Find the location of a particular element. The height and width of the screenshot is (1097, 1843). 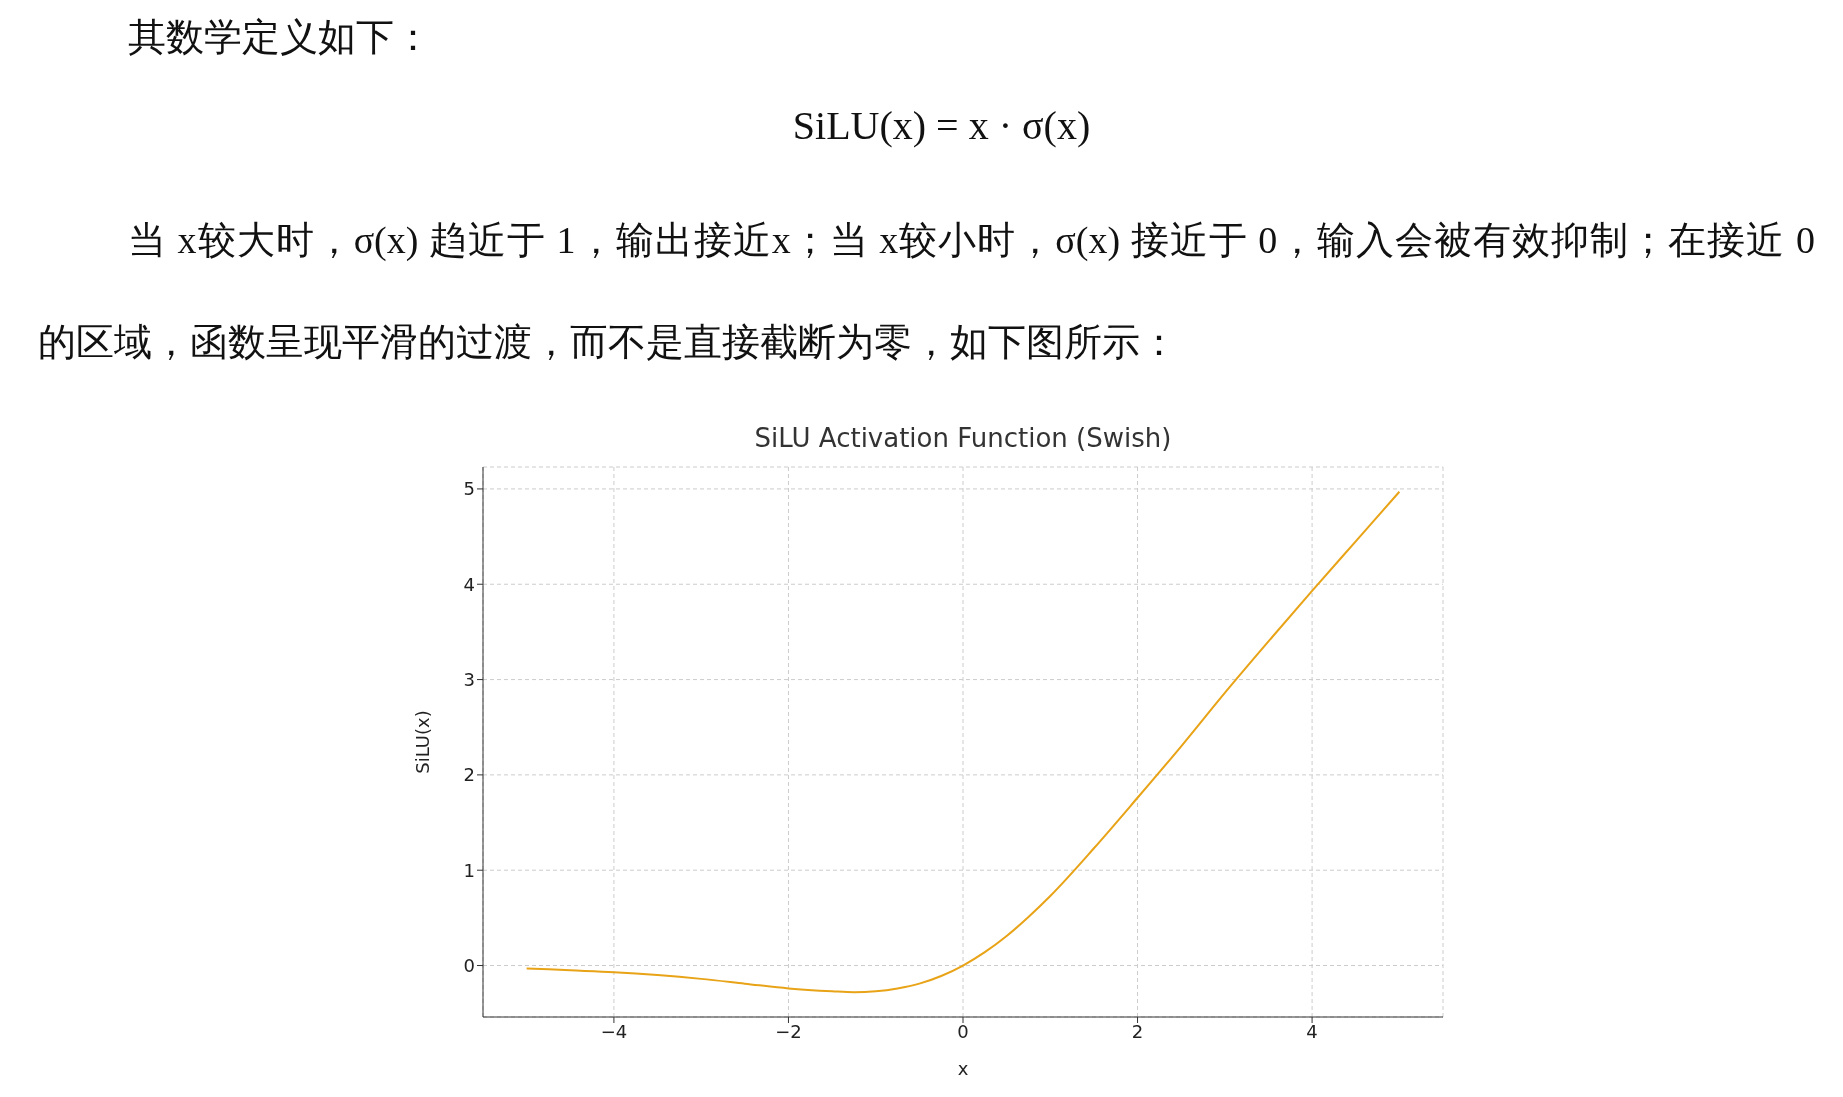

x-tick-label: 2 is located at coordinates (1137, 1031).